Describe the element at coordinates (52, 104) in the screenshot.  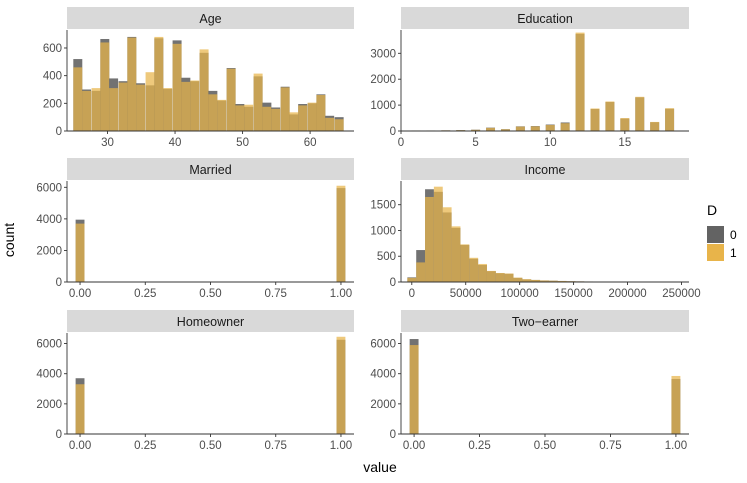
I see `y-tick-label: 200` at that location.